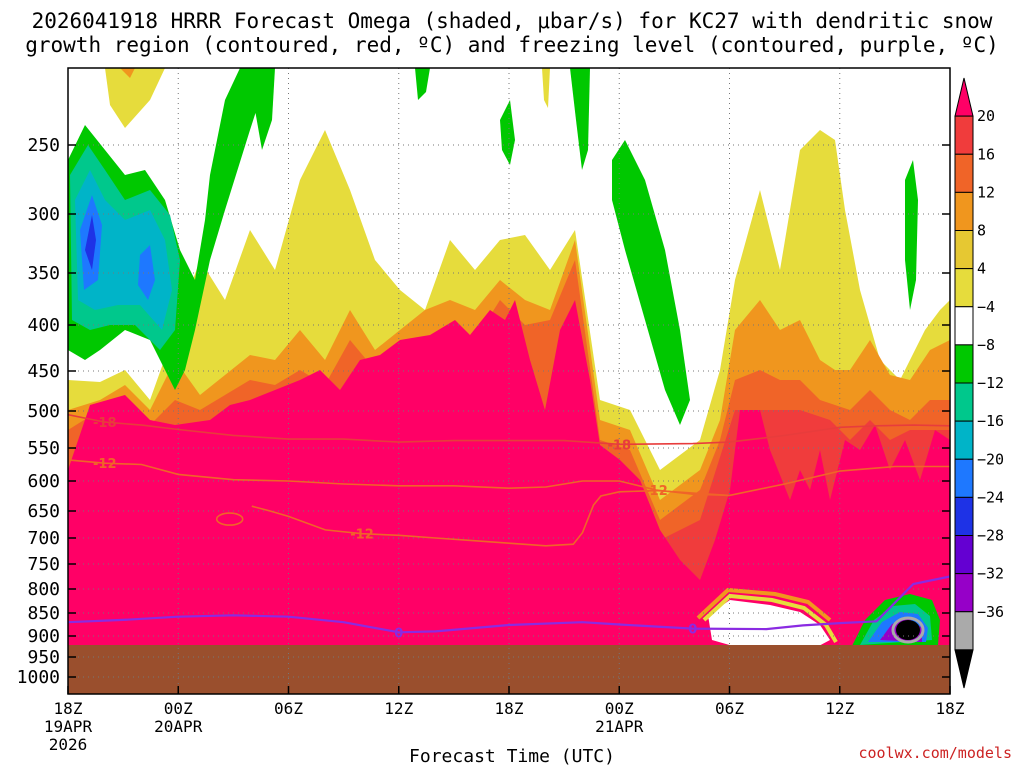 The height and width of the screenshot is (768, 1024). Describe the element at coordinates (935, 753) in the screenshot. I see `credit-link: coolwx.com/models` at that location.